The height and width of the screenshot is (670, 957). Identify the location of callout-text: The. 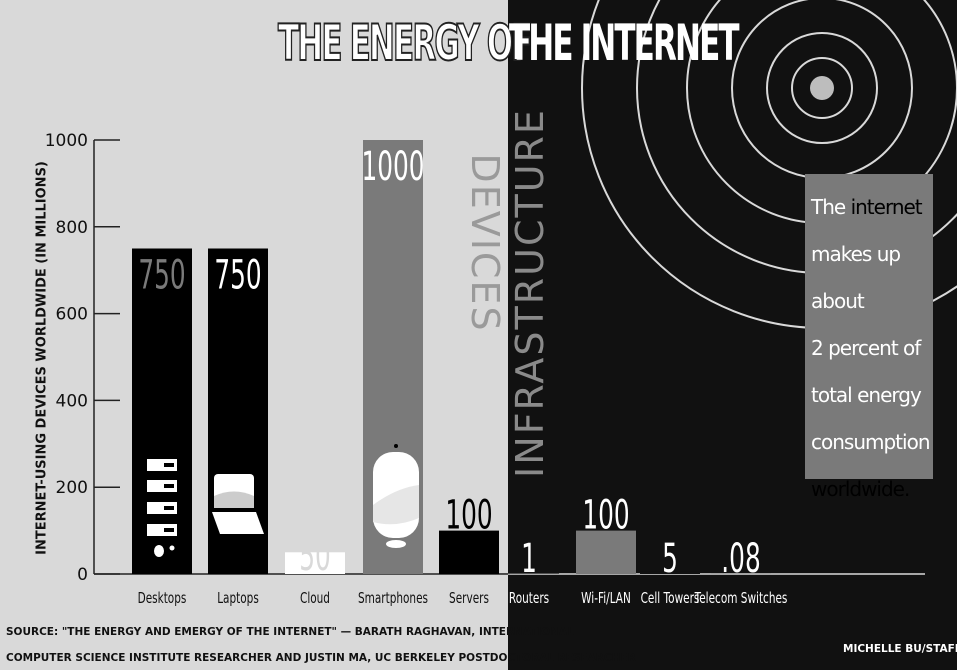
(831, 207).